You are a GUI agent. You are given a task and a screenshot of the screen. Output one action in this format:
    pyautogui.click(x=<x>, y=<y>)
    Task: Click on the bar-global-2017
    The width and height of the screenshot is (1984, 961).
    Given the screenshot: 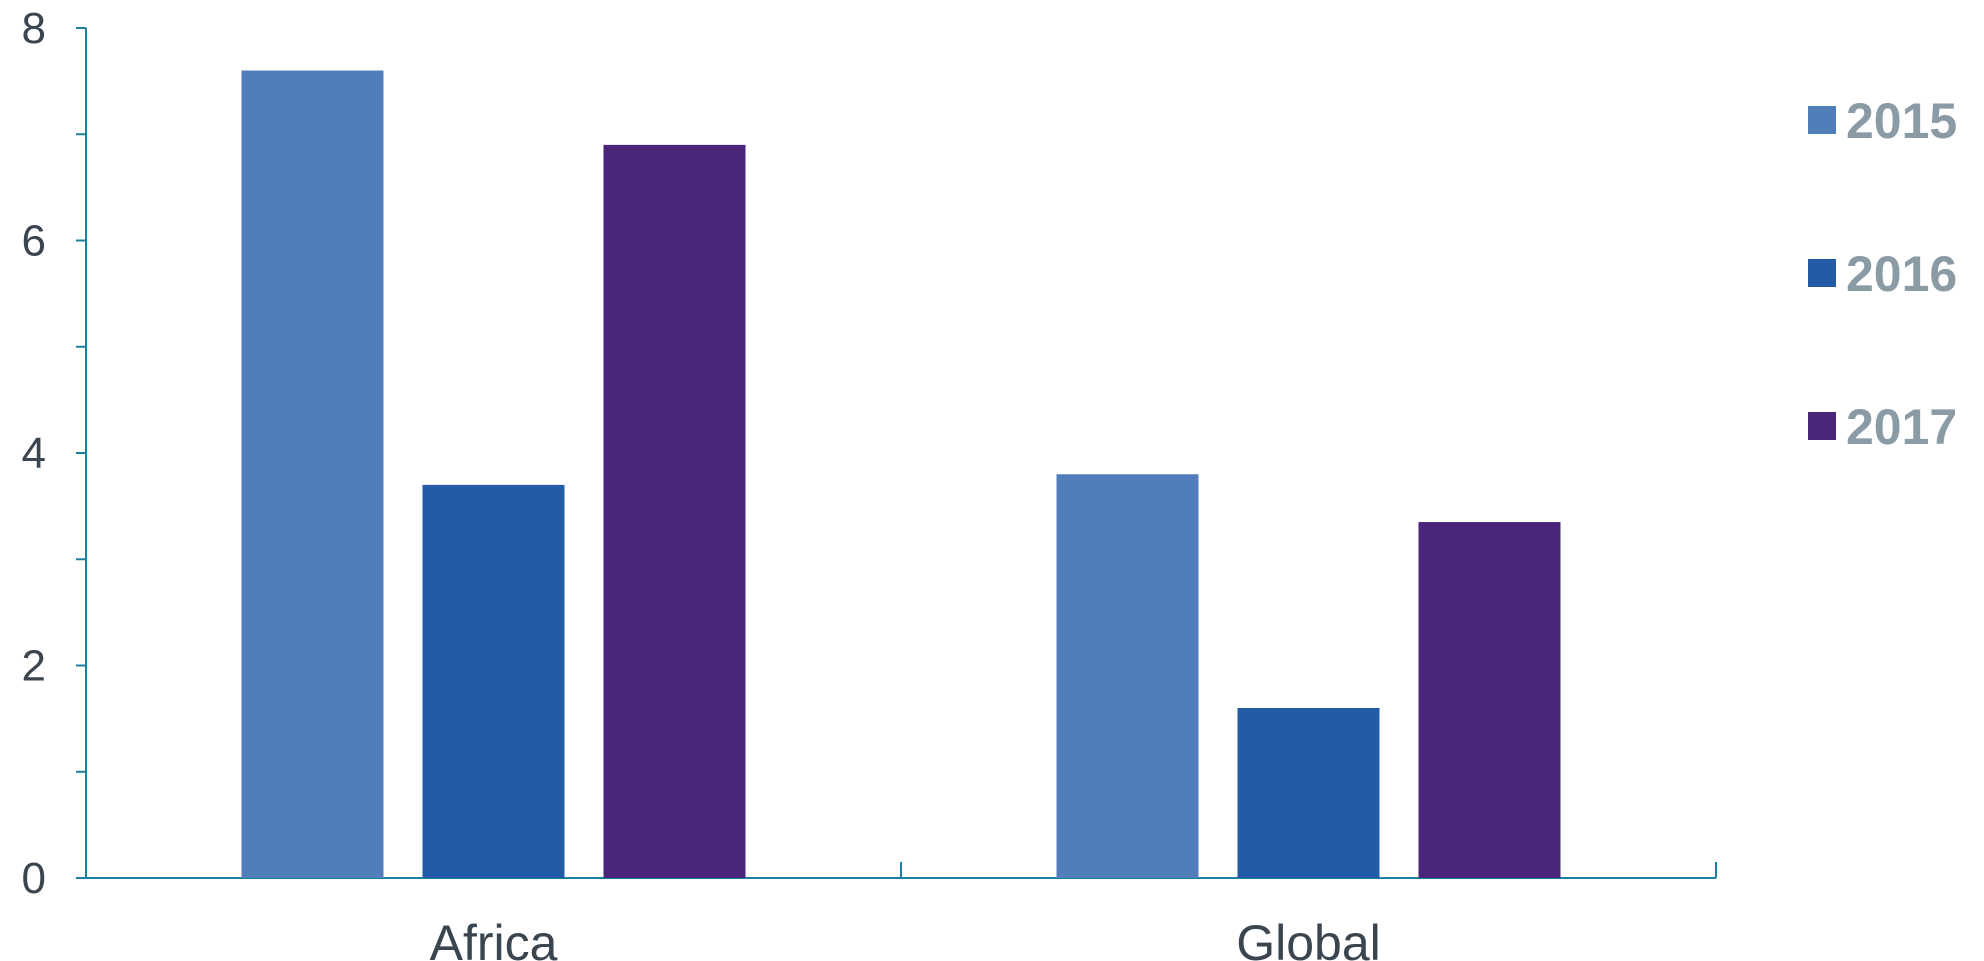 What is the action you would take?
    pyautogui.click(x=1489, y=700)
    